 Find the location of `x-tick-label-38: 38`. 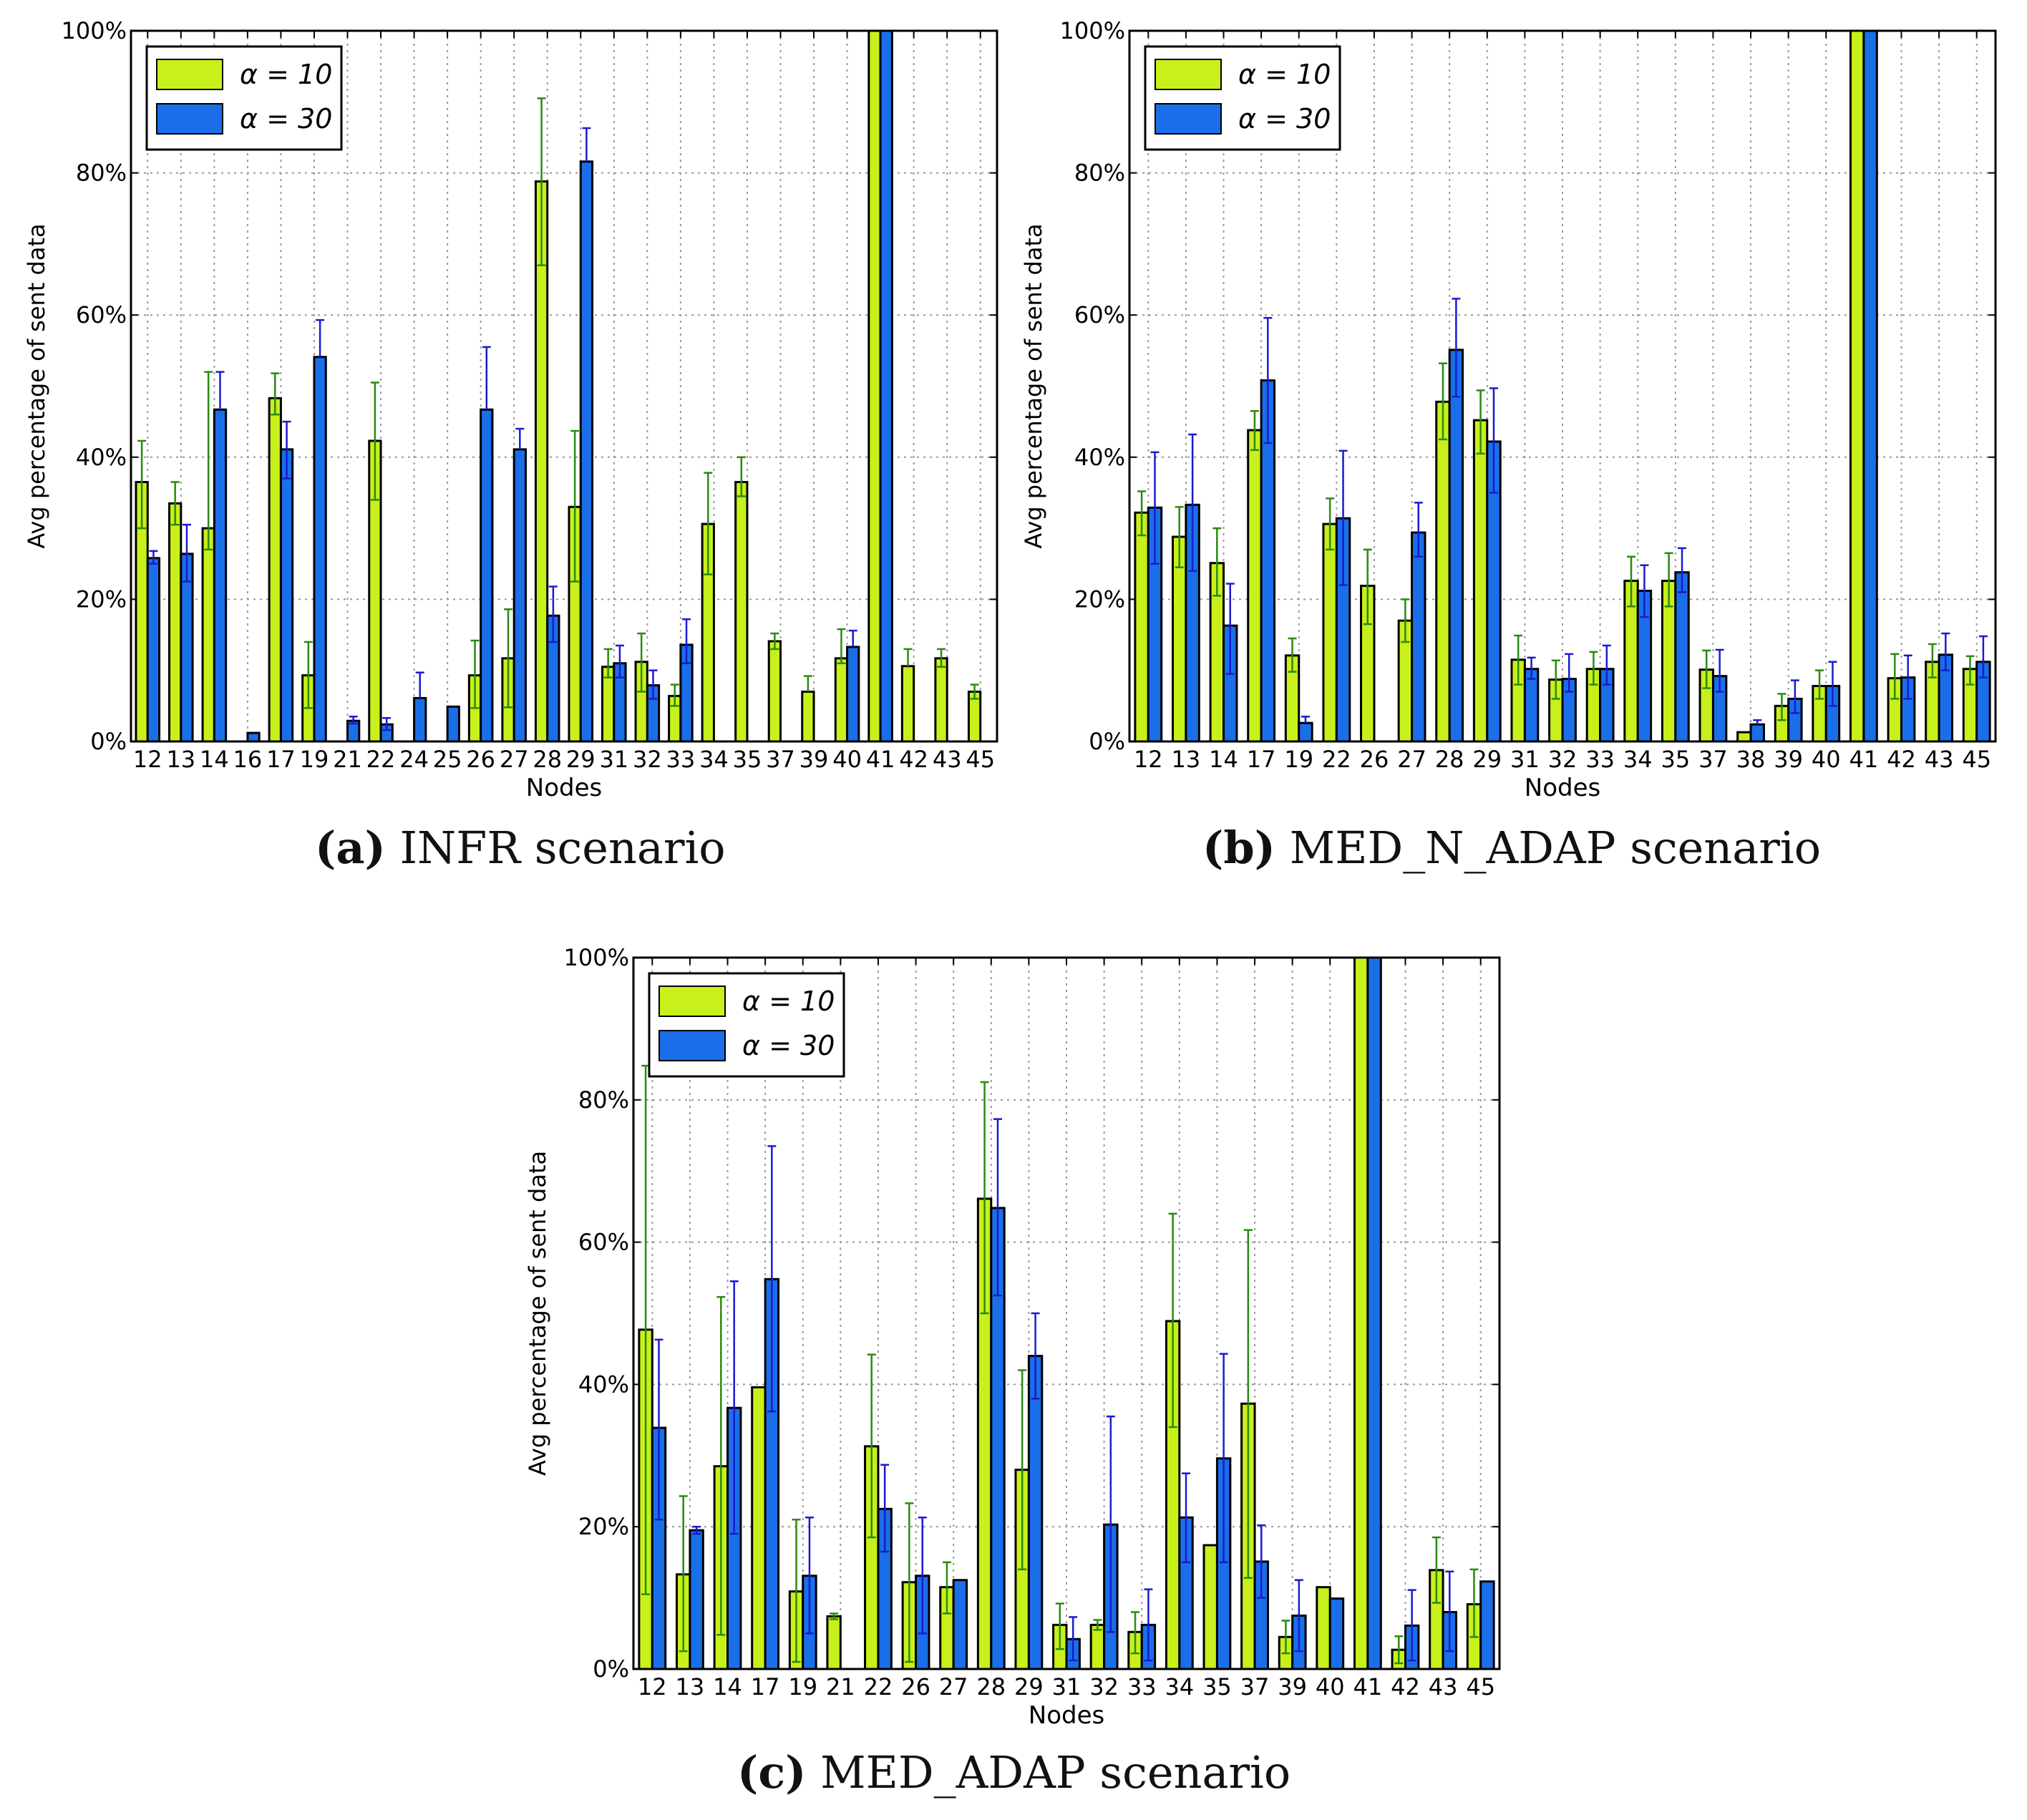

x-tick-label-38: 38 is located at coordinates (1751, 759).